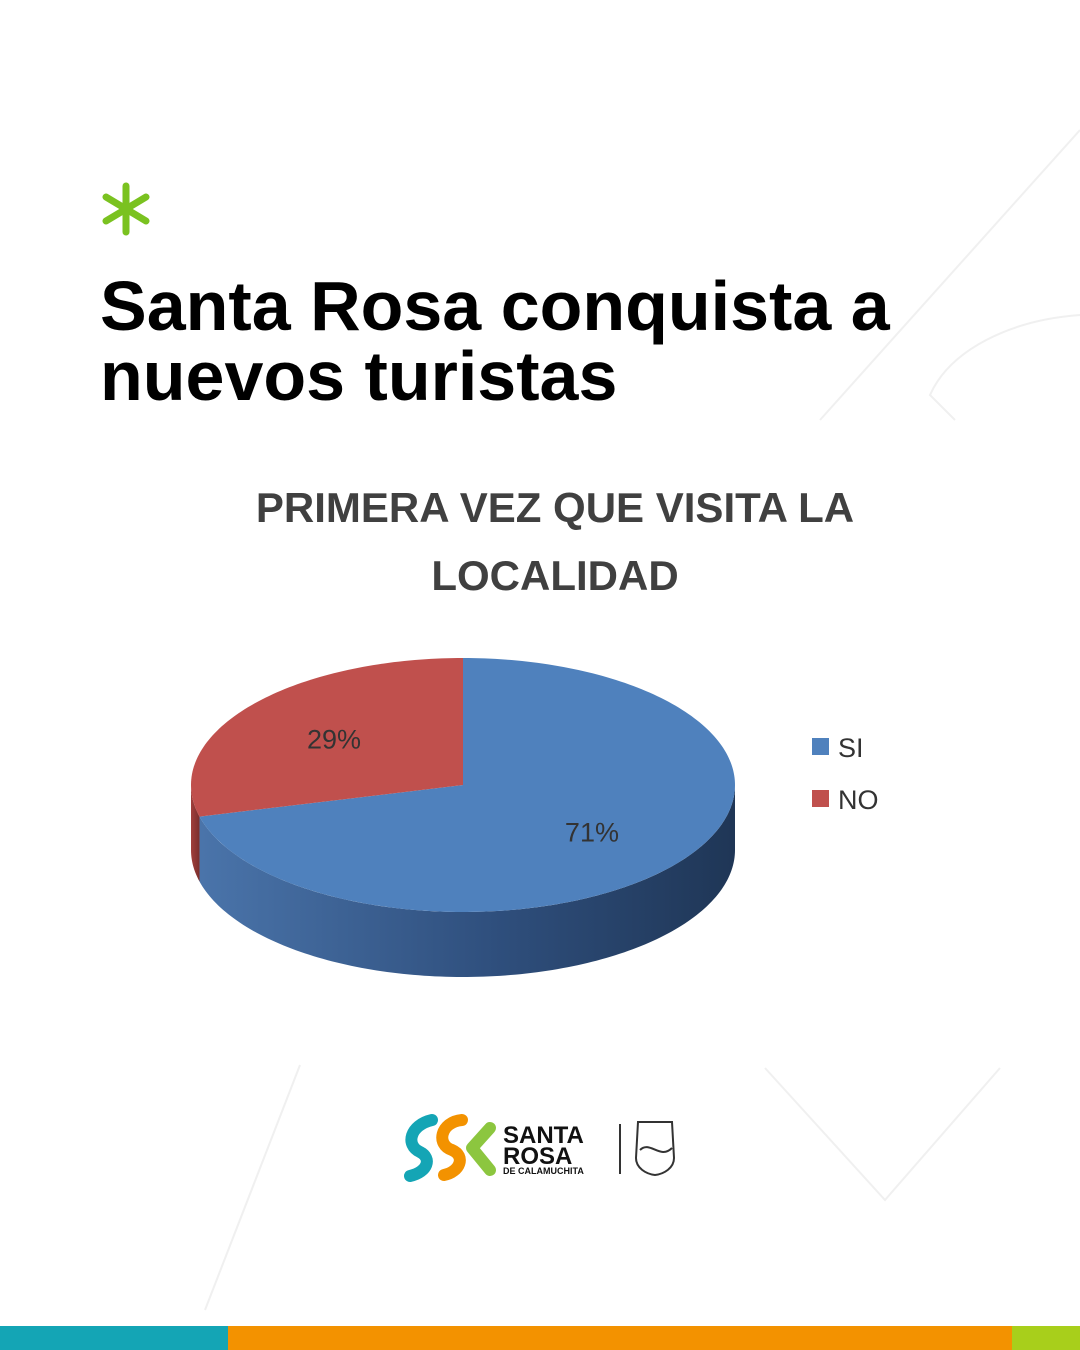 The image size is (1080, 1350). What do you see at coordinates (543, 1171) in the screenshot?
I see `logo-text: DE CALAMUCHITA` at bounding box center [543, 1171].